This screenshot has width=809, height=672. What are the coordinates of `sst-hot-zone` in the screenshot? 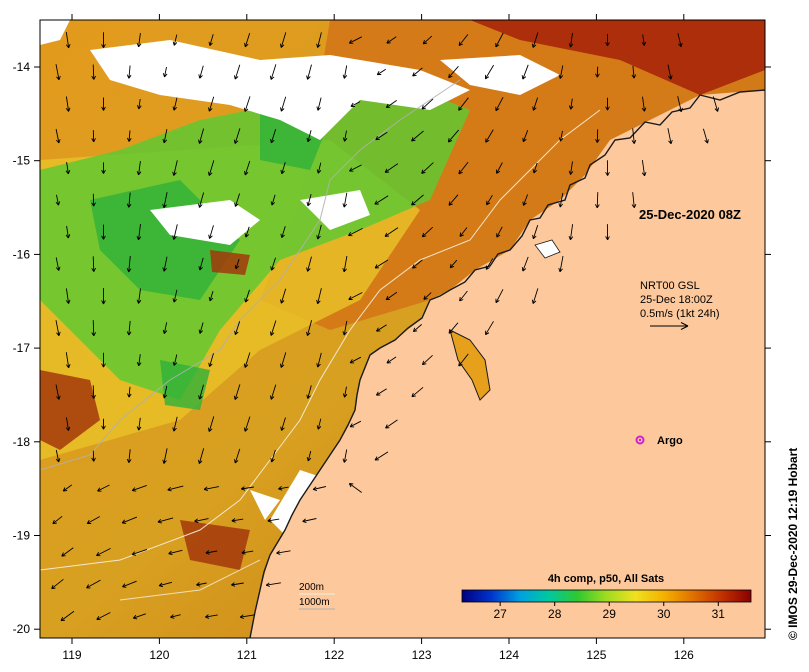 It's located at (617, 57).